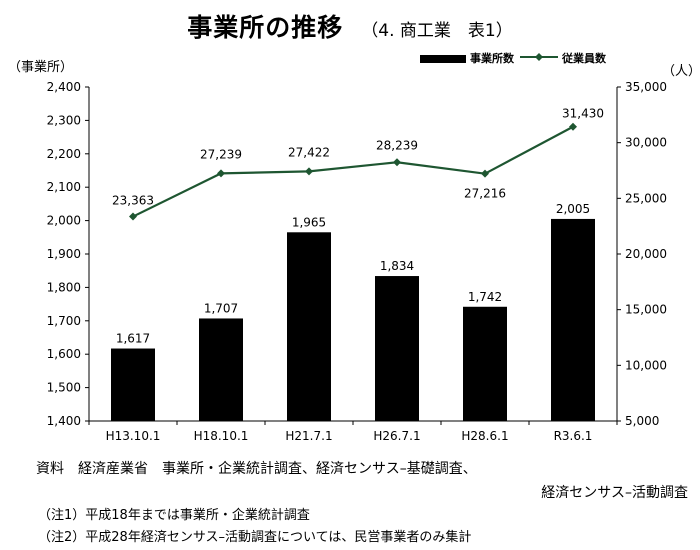 Image resolution: width=700 pixels, height=550 pixels. Describe the element at coordinates (646, 310) in the screenshot. I see `right-tick-label: 15,000` at that location.